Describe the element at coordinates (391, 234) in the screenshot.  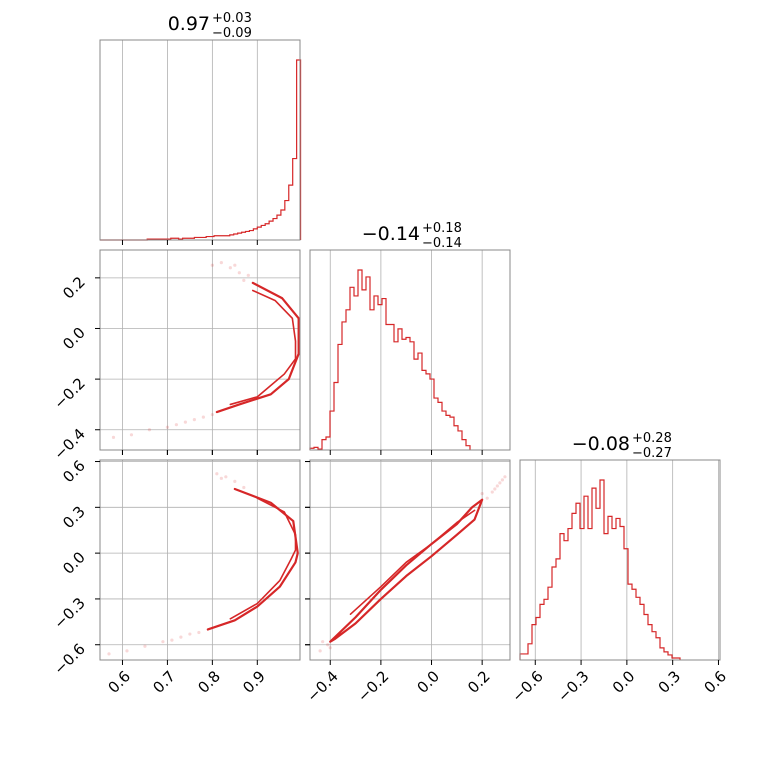
I see `title-median: −0.14` at that location.